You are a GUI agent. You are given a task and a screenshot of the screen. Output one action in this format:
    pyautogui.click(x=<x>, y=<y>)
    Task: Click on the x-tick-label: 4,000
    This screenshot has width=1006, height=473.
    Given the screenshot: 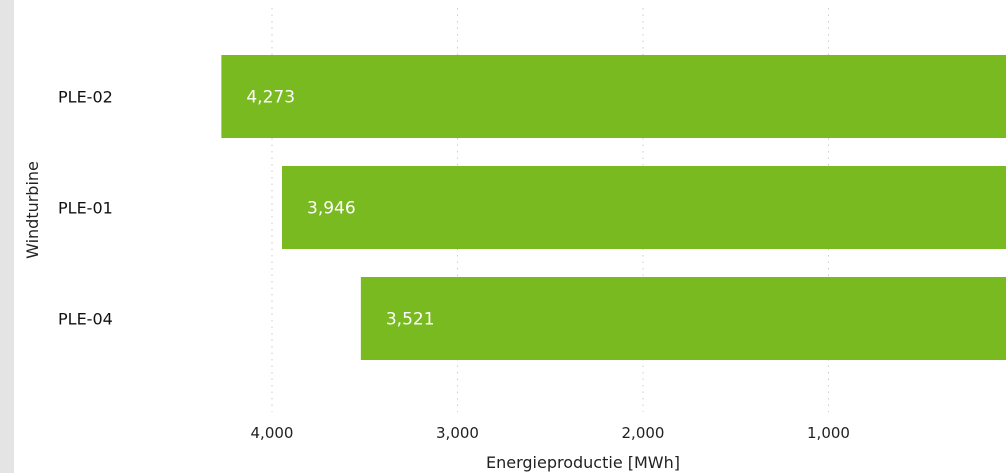 What is the action you would take?
    pyautogui.click(x=272, y=433)
    